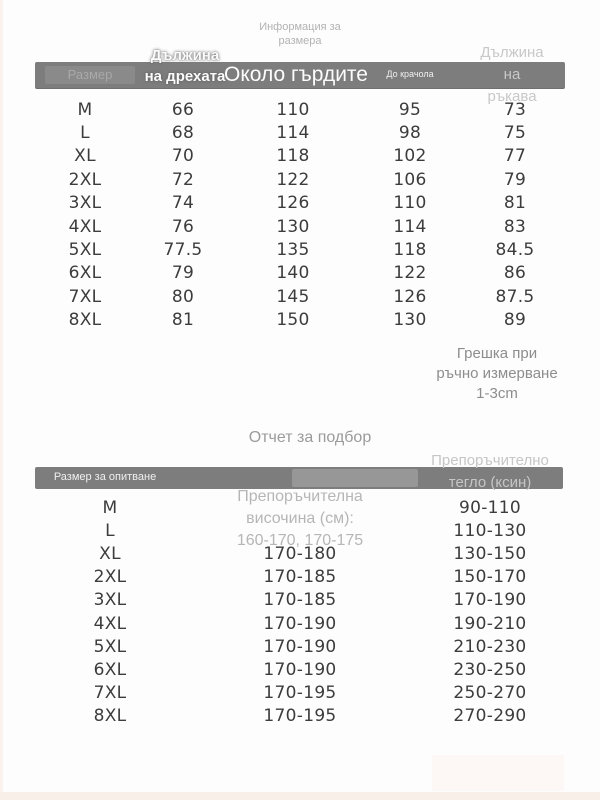 Image resolution: width=600 pixels, height=800 pixels. I want to click on size-cell: XL, so click(85, 156).